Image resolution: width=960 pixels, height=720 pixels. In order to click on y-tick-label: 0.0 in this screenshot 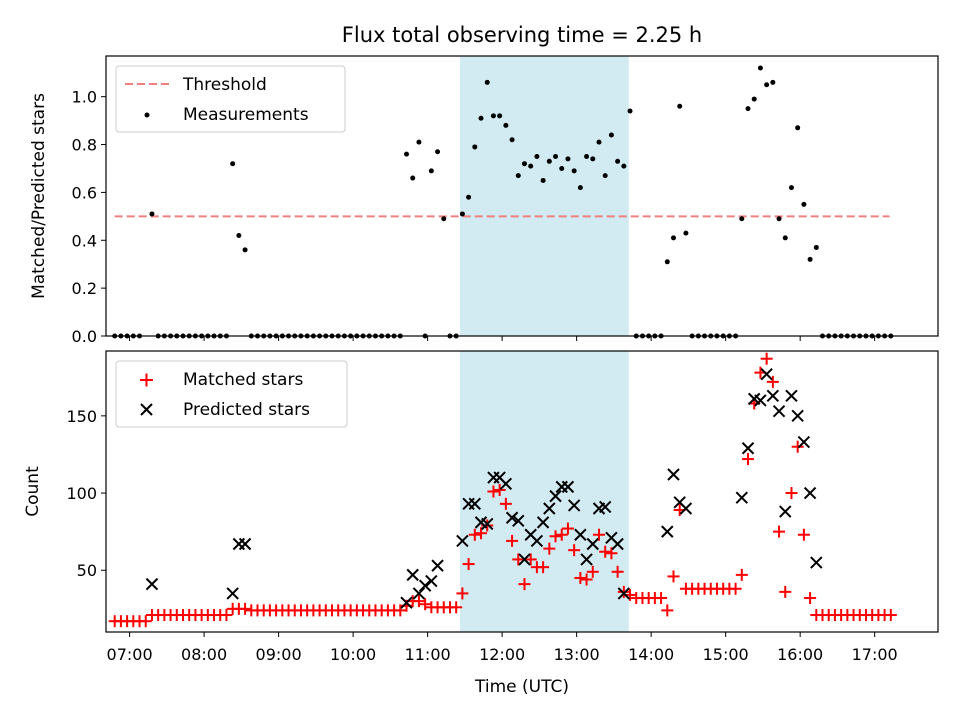, I will do `click(84, 336)`.